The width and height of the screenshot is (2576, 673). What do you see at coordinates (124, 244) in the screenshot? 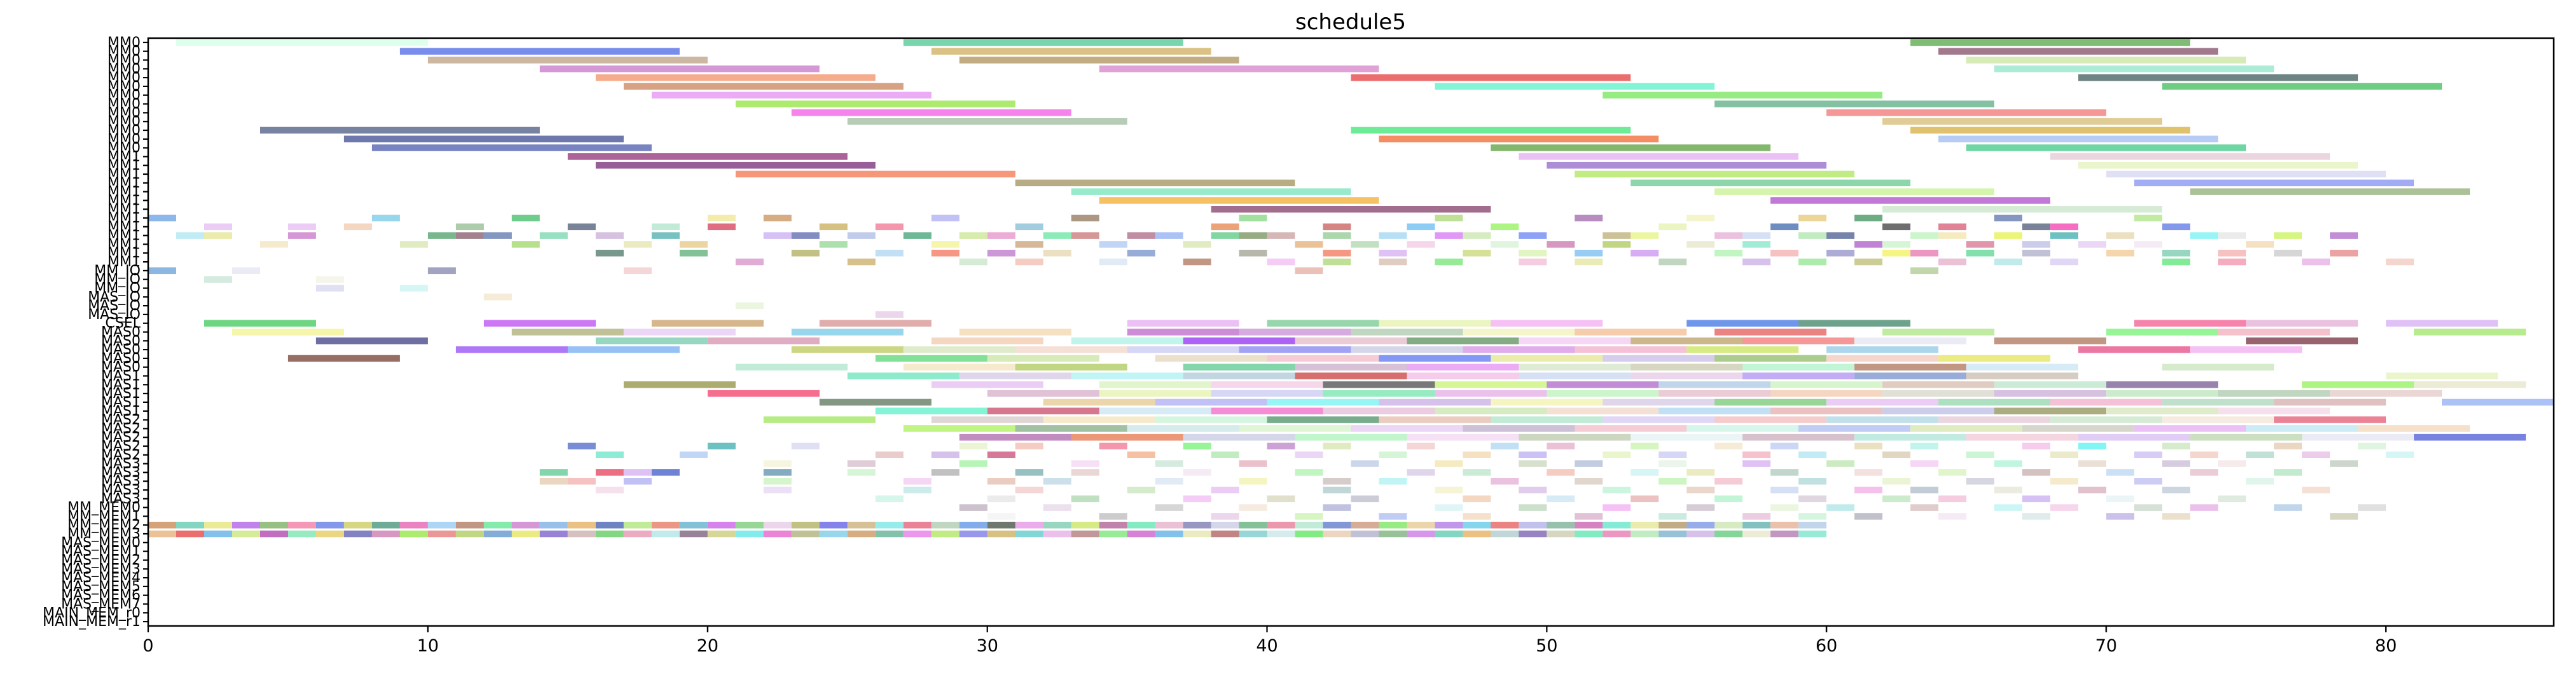
I see `y-tick-label: MM1` at bounding box center [124, 244].